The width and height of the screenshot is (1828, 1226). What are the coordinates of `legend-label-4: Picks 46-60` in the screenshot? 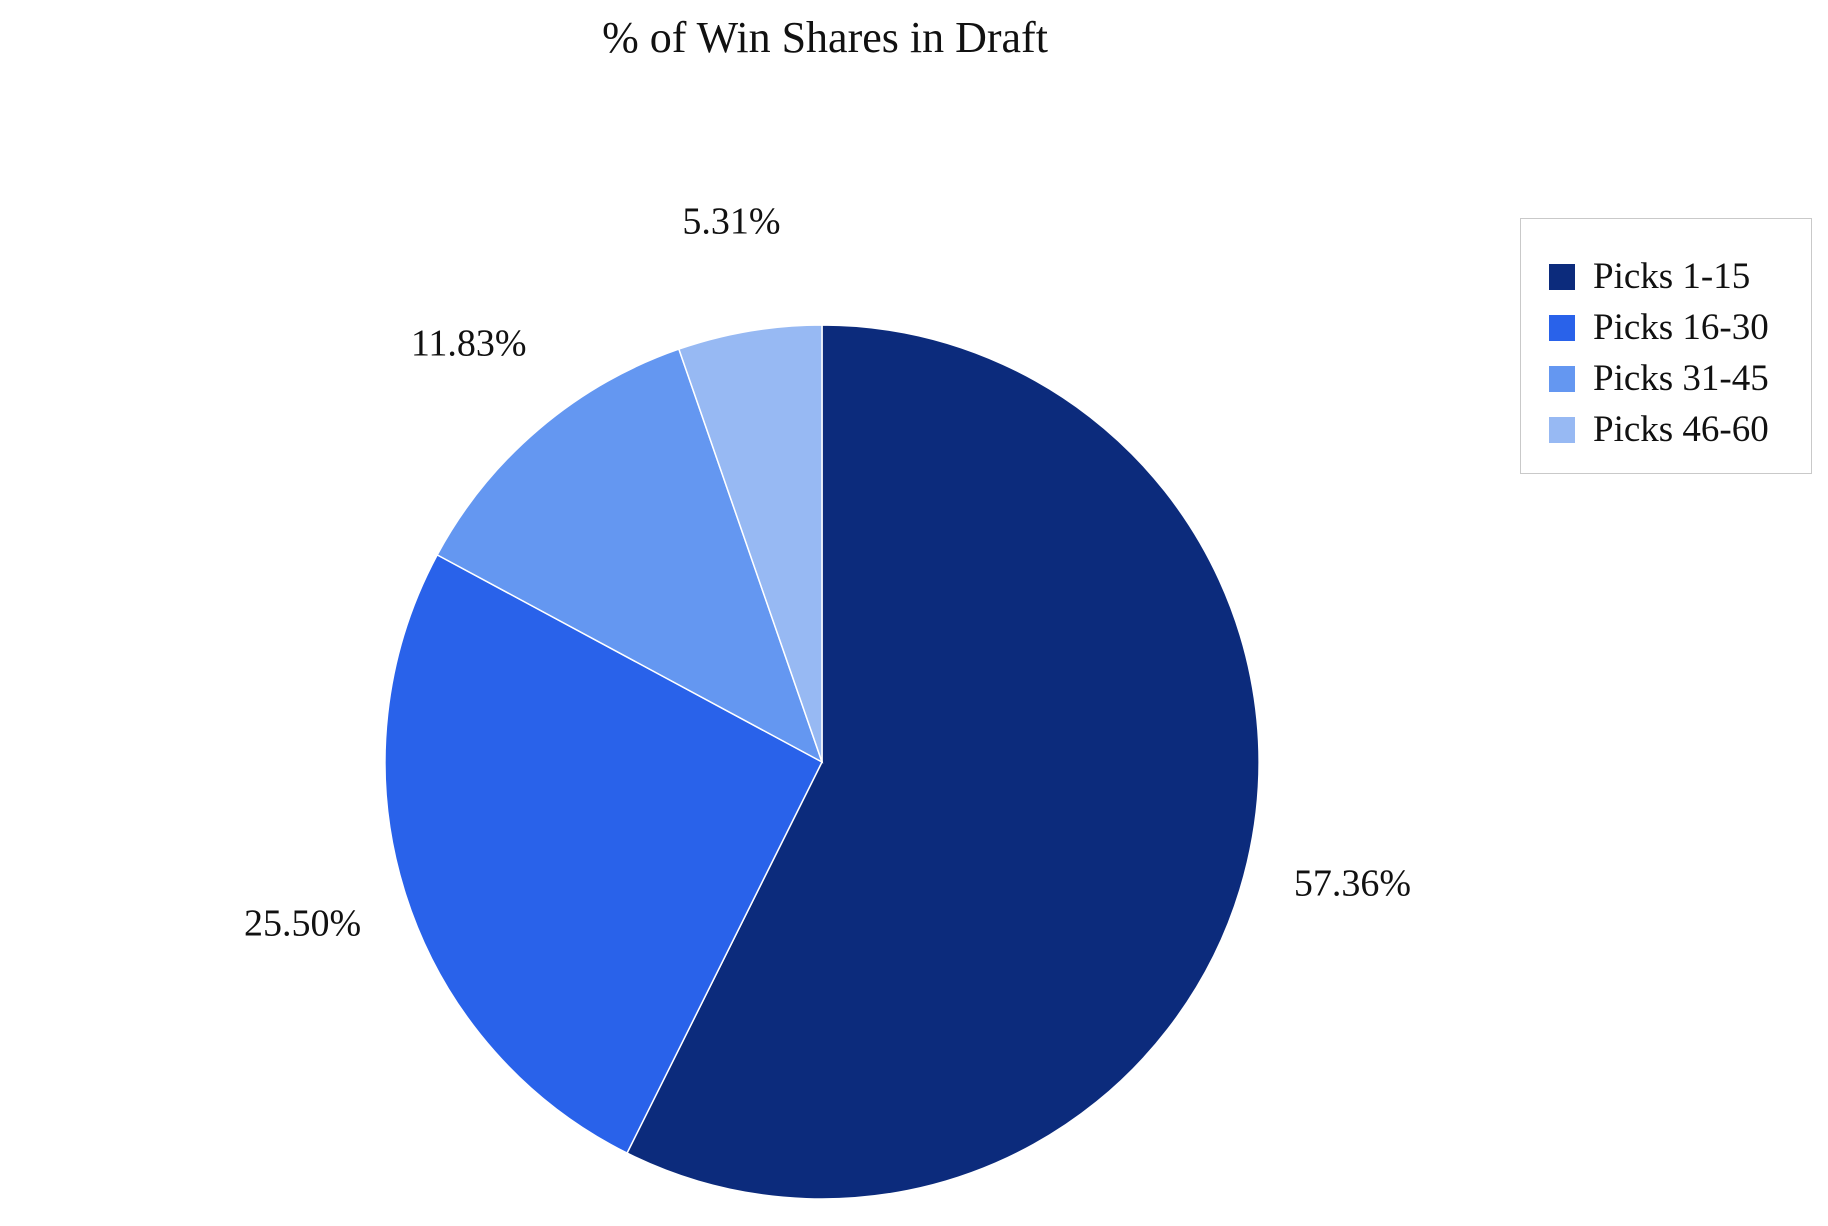 It's located at (1681, 429).